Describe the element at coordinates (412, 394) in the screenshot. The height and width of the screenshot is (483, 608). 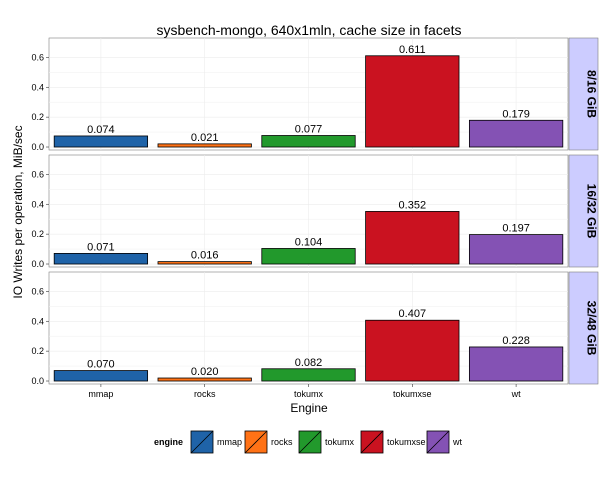
I see `x-tick-label: tokumxse` at that location.